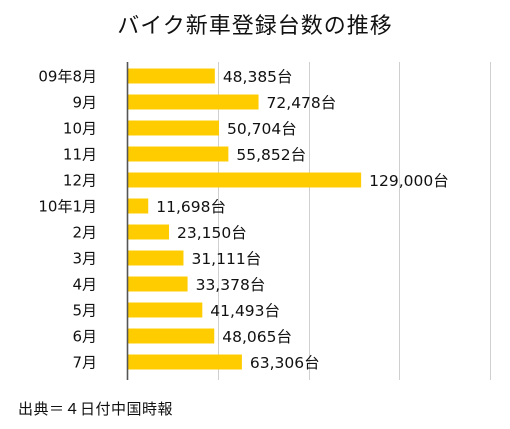 This screenshot has height=429, width=510. Describe the element at coordinates (226, 259) in the screenshot. I see `bar-value-label: 31,111台` at that location.